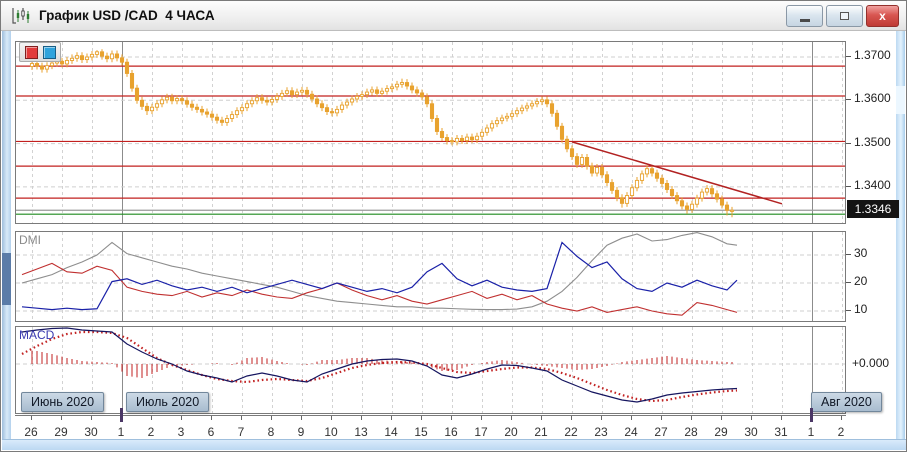 The height and width of the screenshot is (452, 907). Describe the element at coordinates (571, 432) in the screenshot. I see `date-tick-label: 22` at that location.